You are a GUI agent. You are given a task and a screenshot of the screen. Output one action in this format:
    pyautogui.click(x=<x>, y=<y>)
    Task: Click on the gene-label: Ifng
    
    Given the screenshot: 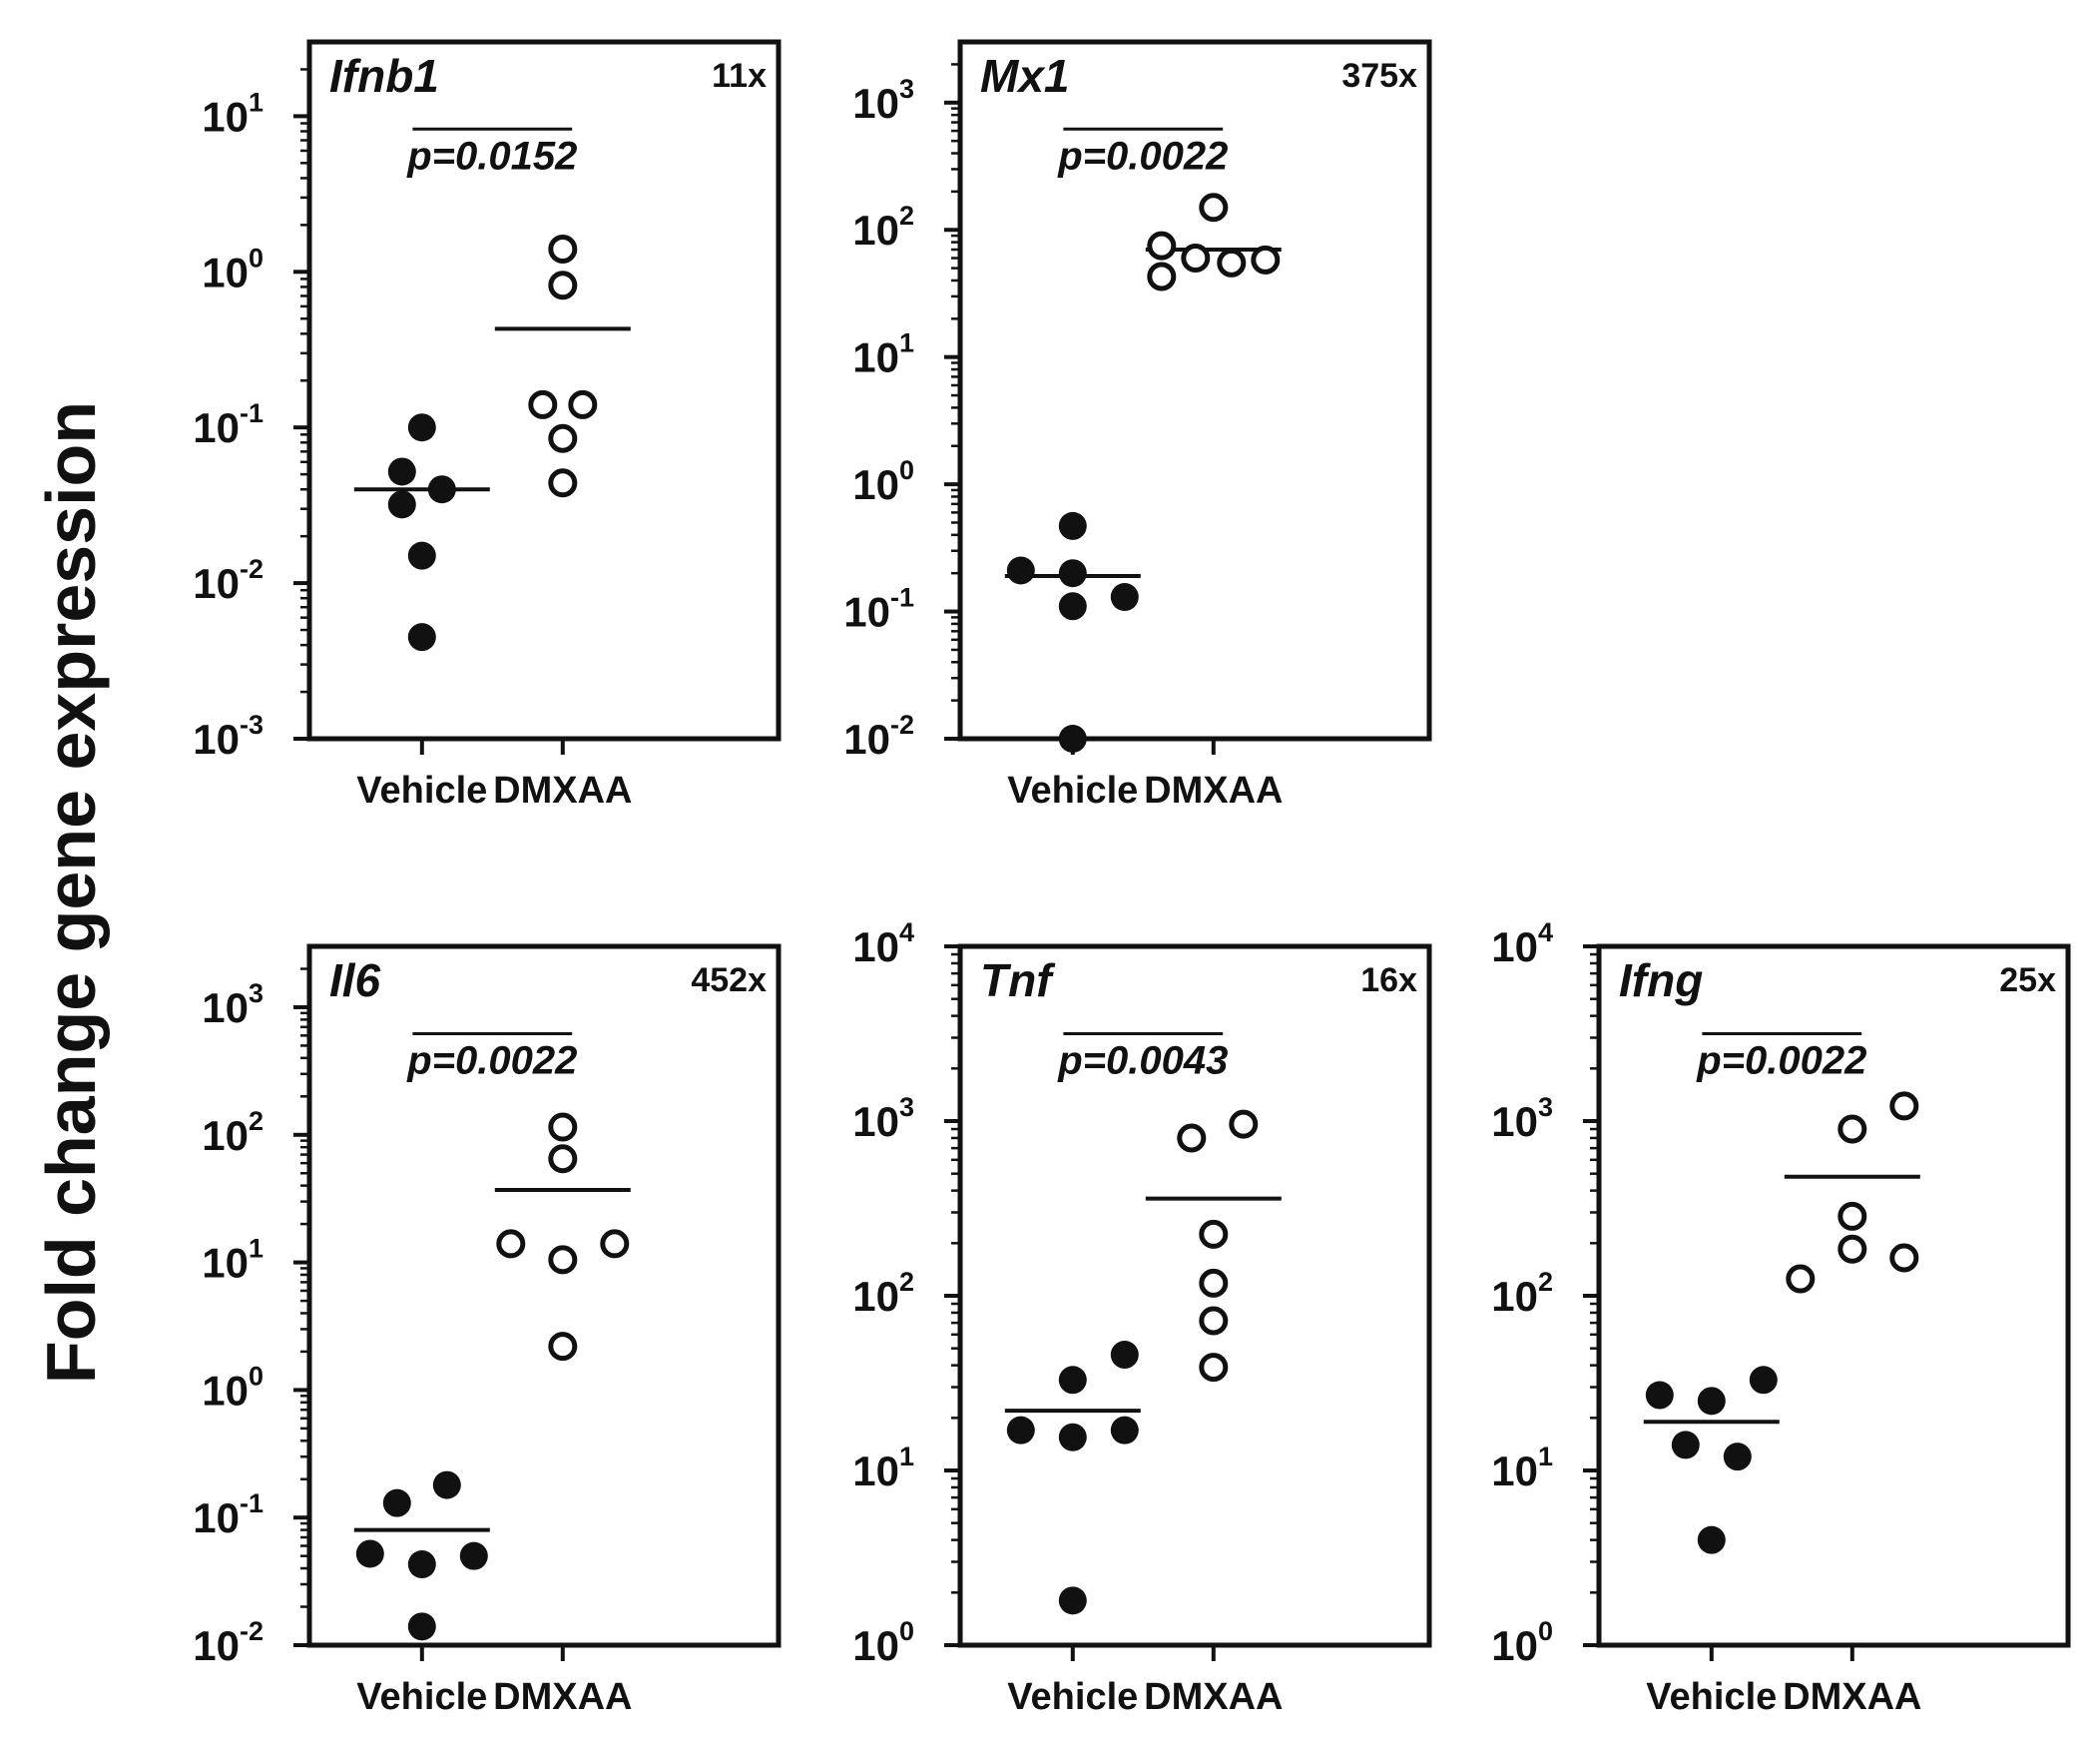 What is the action you would take?
    pyautogui.click(x=1661, y=980)
    